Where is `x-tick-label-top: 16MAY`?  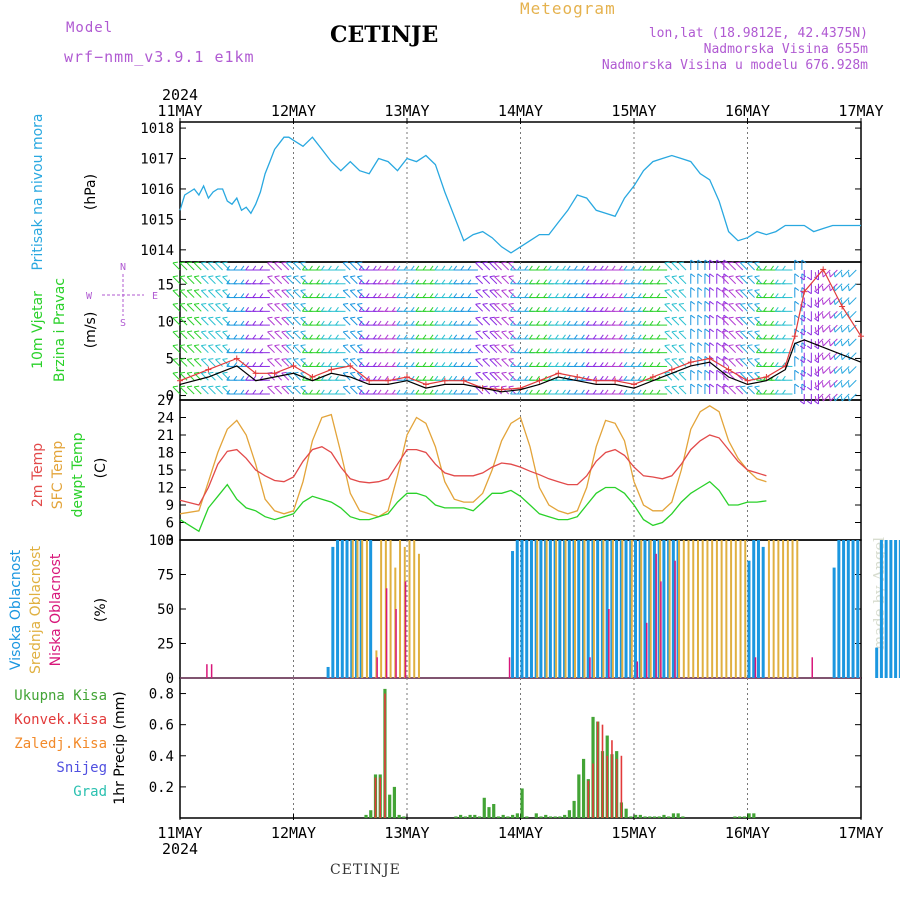
x-tick-label-top: 16MAY is located at coordinates (747, 111).